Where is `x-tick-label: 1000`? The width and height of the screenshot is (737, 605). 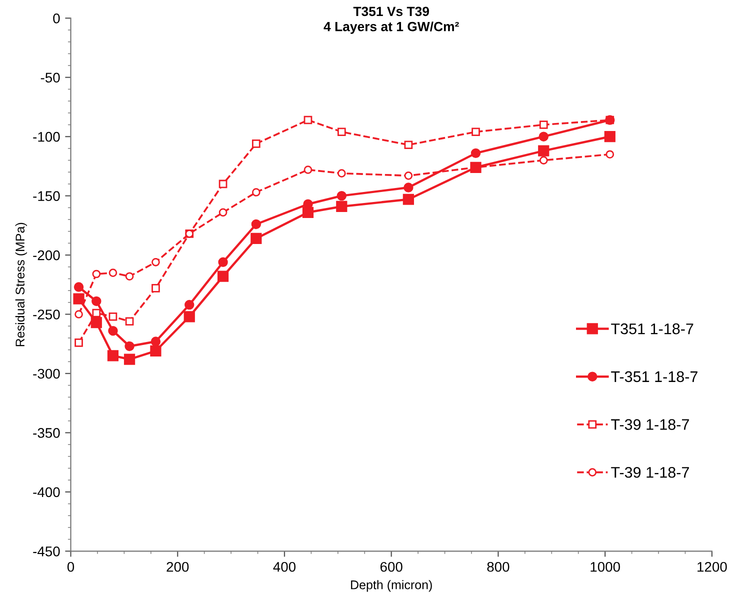
x-tick-label: 1000 is located at coordinates (605, 567).